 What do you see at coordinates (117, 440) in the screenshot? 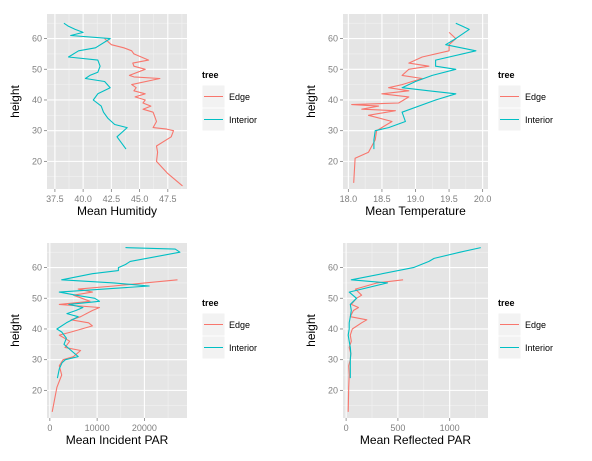
I see `x-axis-title: Mean Incident PAR` at bounding box center [117, 440].